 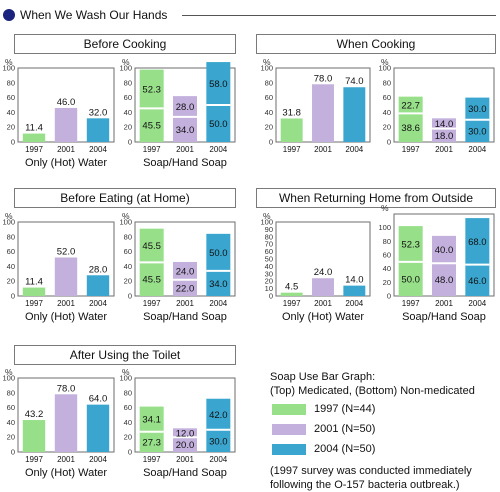 What do you see at coordinates (151, 126) in the screenshot?
I see `soap-bar-bottom-value-label: 45.5` at bounding box center [151, 126].